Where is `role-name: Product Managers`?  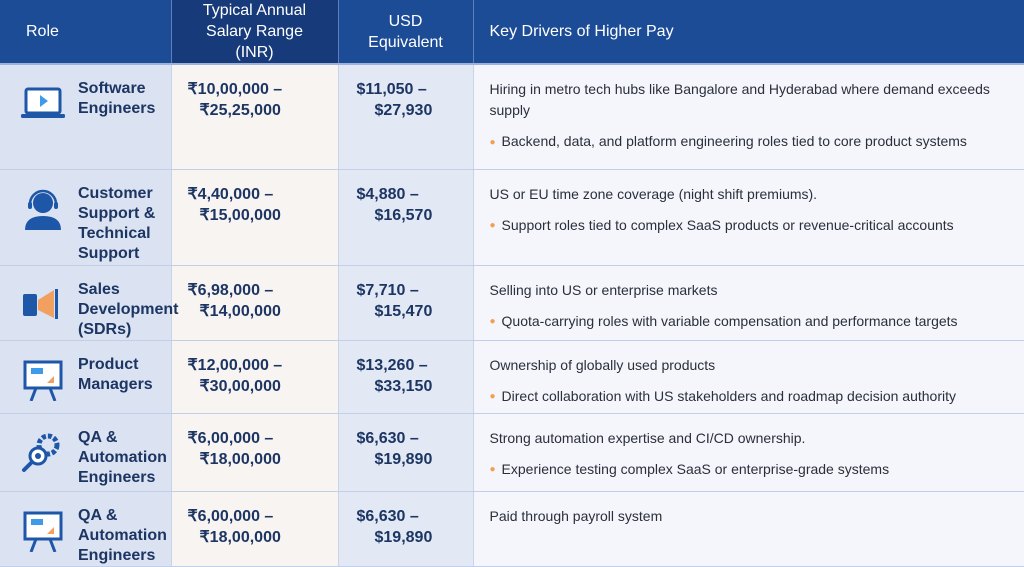 role-name: Product Managers is located at coordinates (115, 374).